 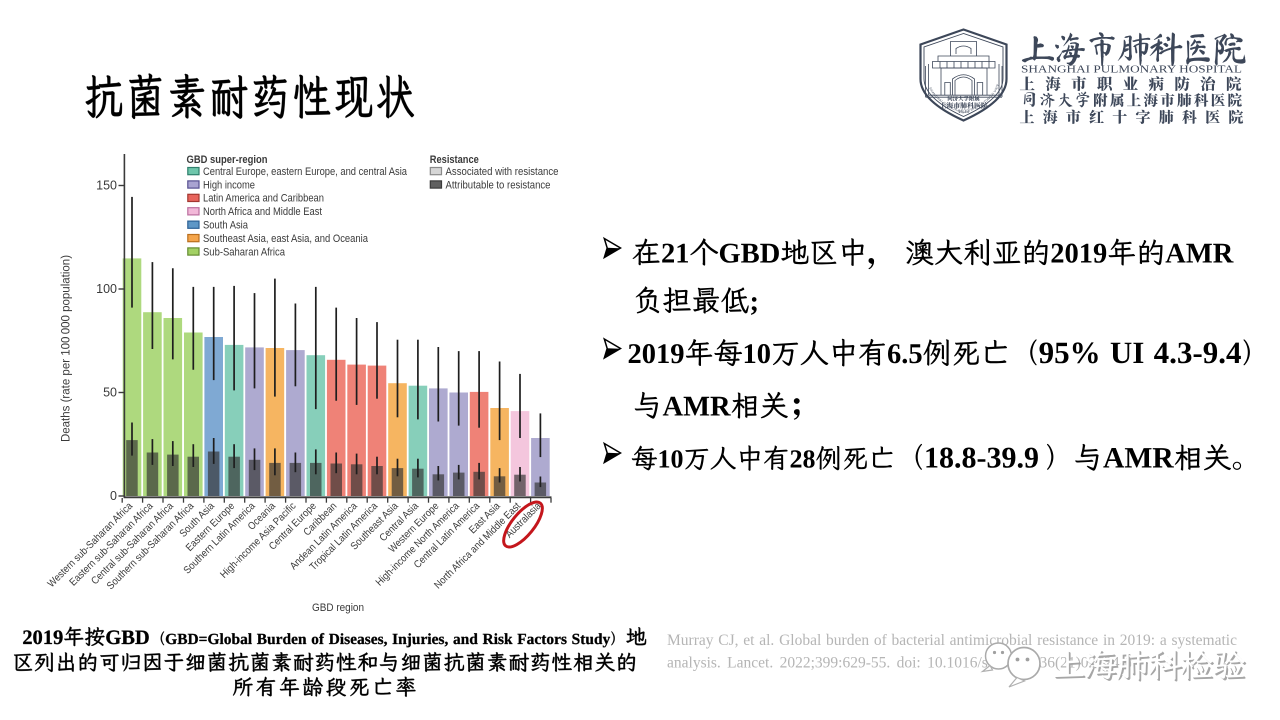 I want to click on svg-text: GBD region, so click(x=338, y=608).